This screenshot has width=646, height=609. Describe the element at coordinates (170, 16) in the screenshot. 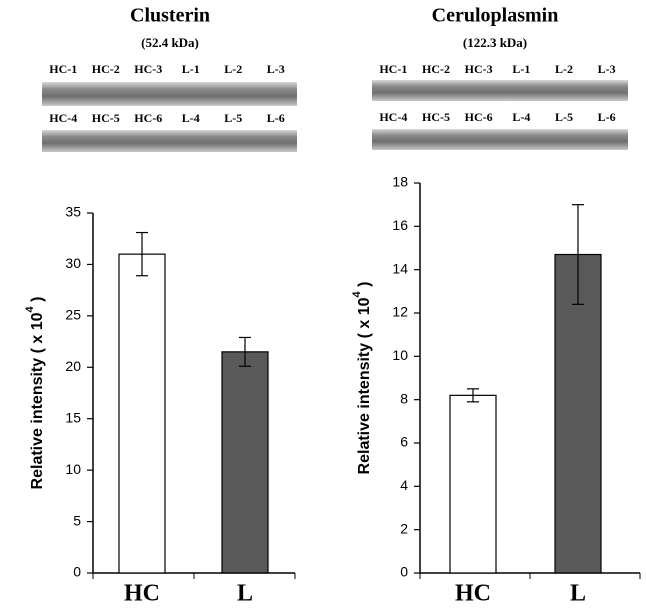

I see `chart-title: Clusterin` at that location.